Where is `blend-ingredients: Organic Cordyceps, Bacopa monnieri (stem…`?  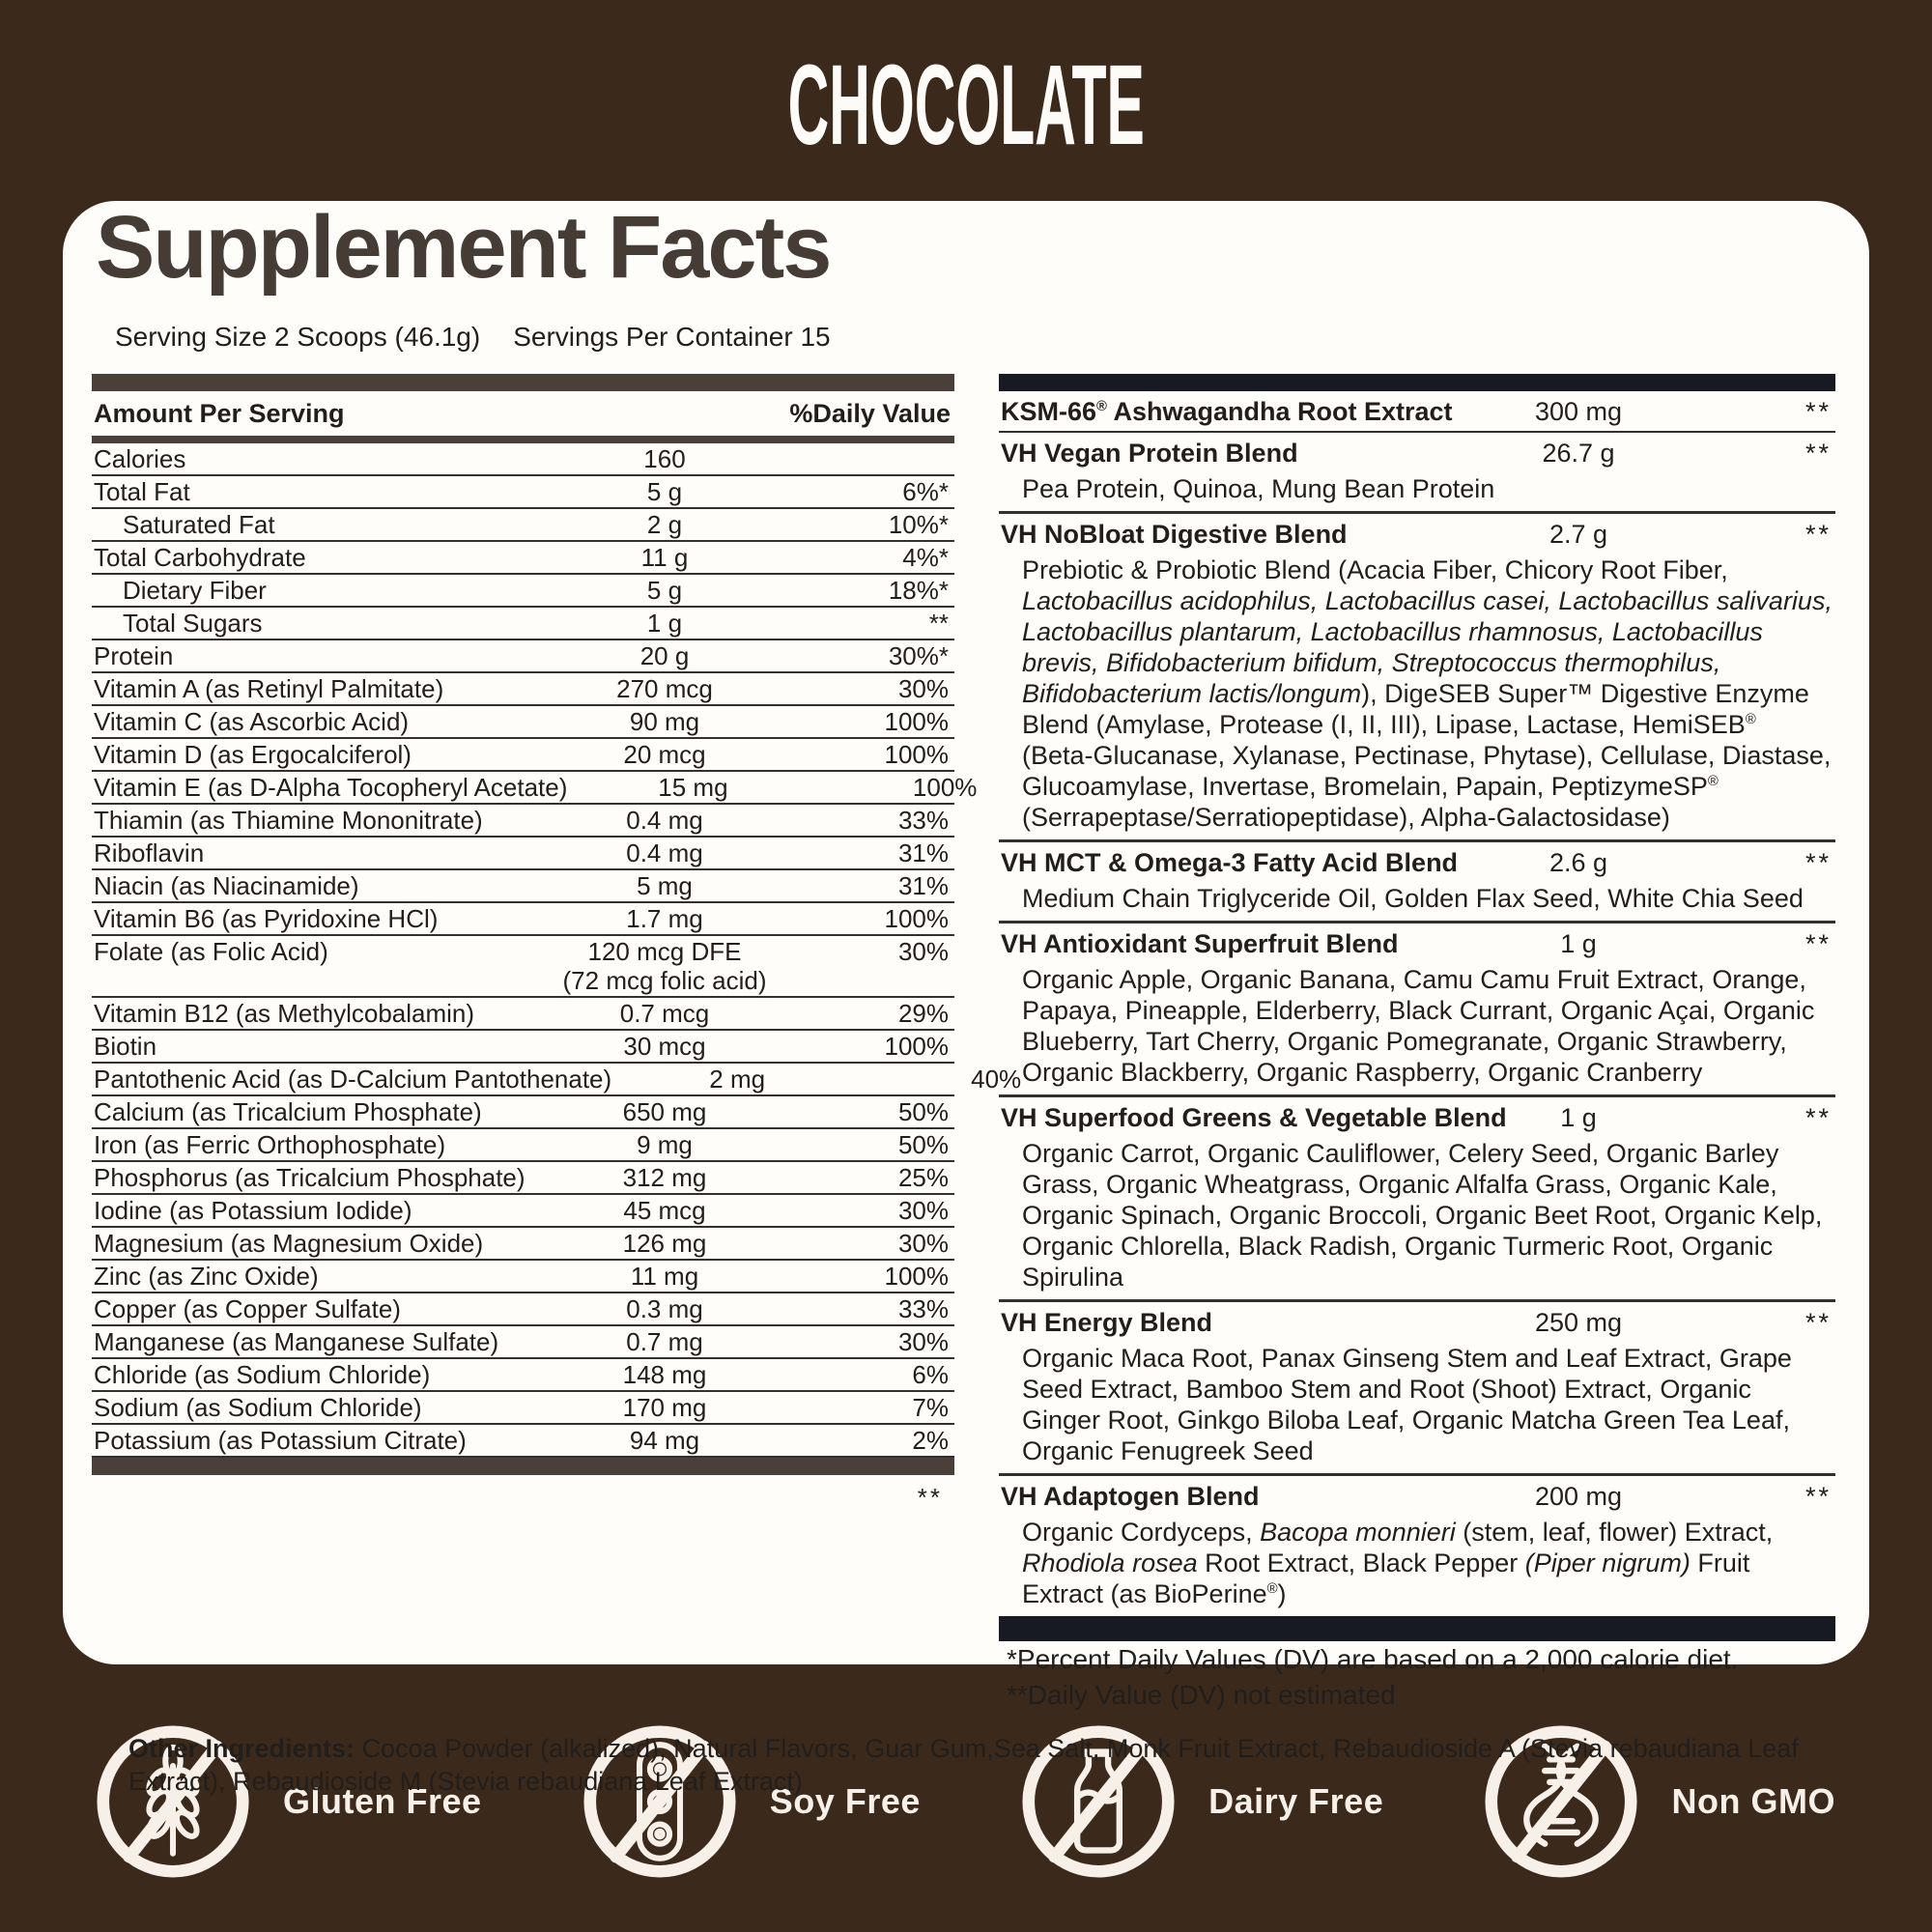 blend-ingredients: Organic Cordyceps, Bacopa monnieri (stem… is located at coordinates (1398, 1562).